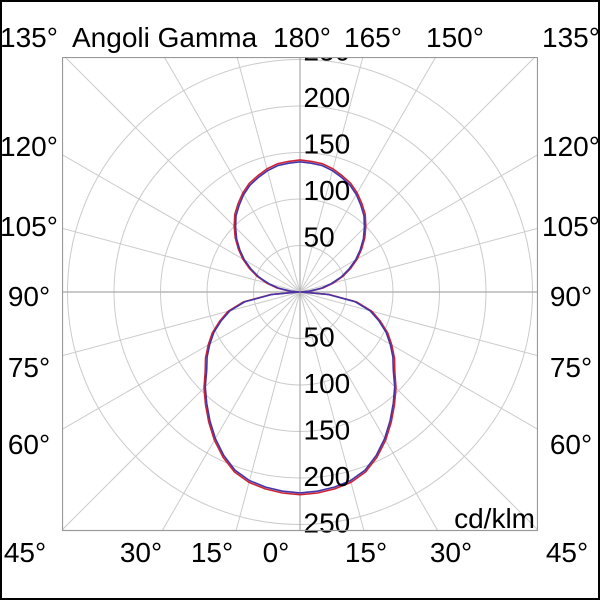 The height and width of the screenshot is (600, 600). I want to click on ring-label-up: 150, so click(327, 144).